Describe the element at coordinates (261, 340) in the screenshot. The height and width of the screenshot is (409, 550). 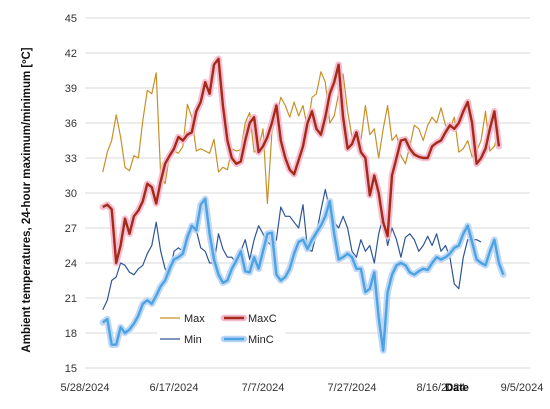
I see `legend-label-minc: MinC` at that location.